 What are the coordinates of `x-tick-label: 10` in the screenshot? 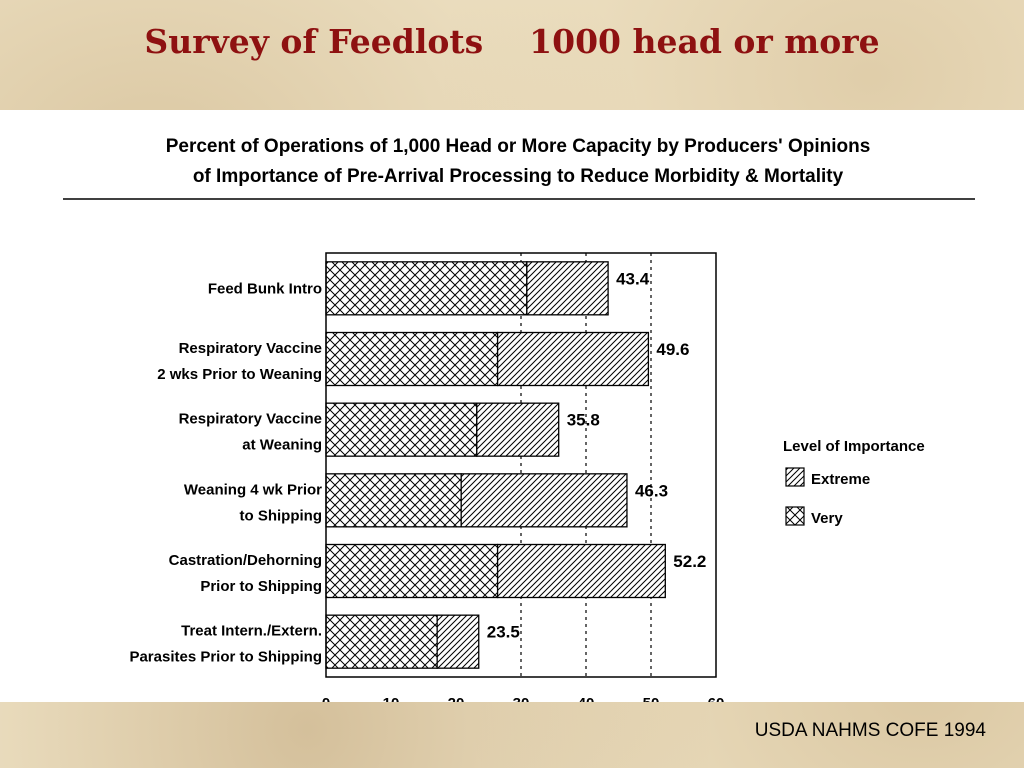 It's located at (391, 698).